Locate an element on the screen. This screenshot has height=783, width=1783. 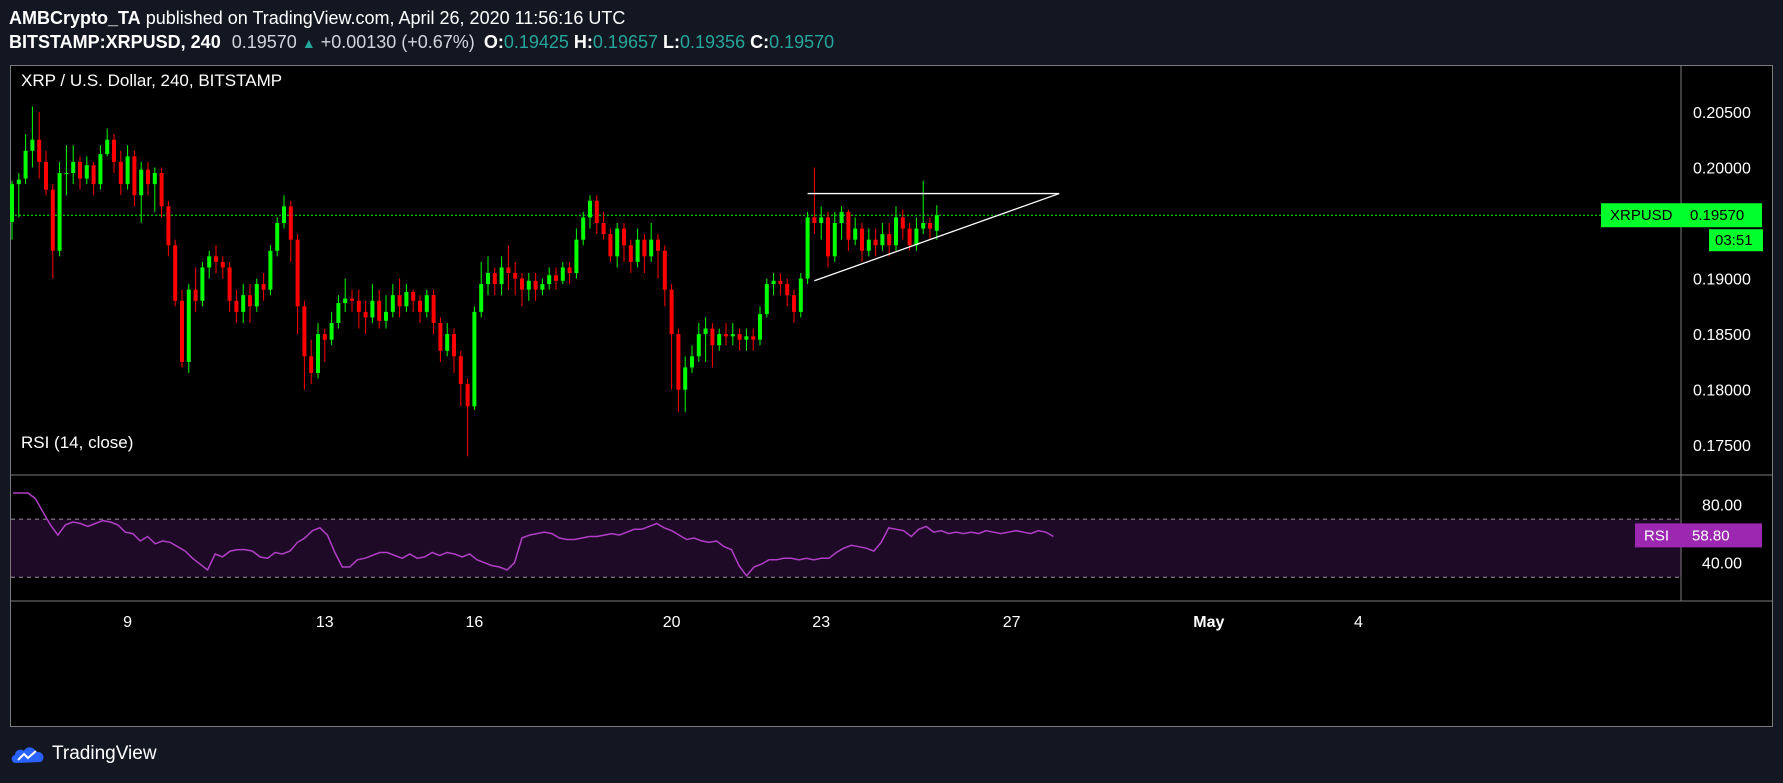
up-triangle-icon: ▲ is located at coordinates (308, 43).